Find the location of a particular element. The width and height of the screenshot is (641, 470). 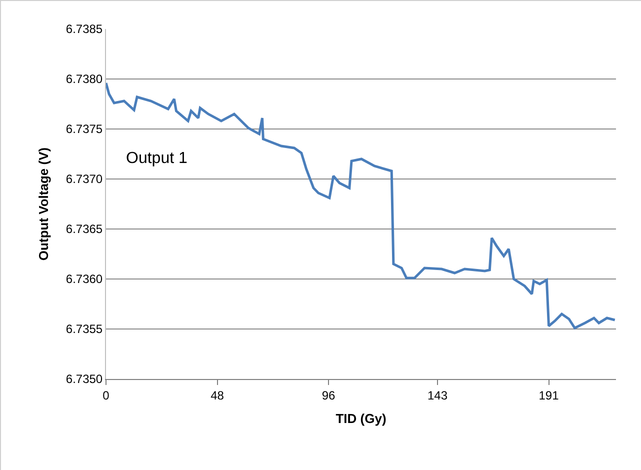

x-tick-label: 48 is located at coordinates (217, 395).